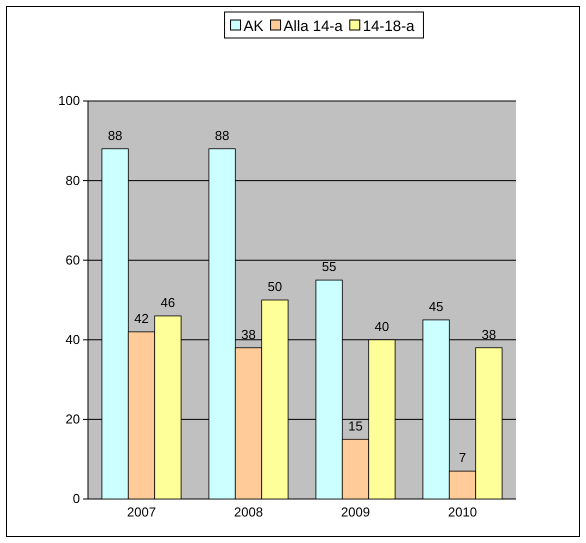 This screenshot has width=586, height=543. Describe the element at coordinates (254, 26) in the screenshot. I see `legend-label: AK` at that location.